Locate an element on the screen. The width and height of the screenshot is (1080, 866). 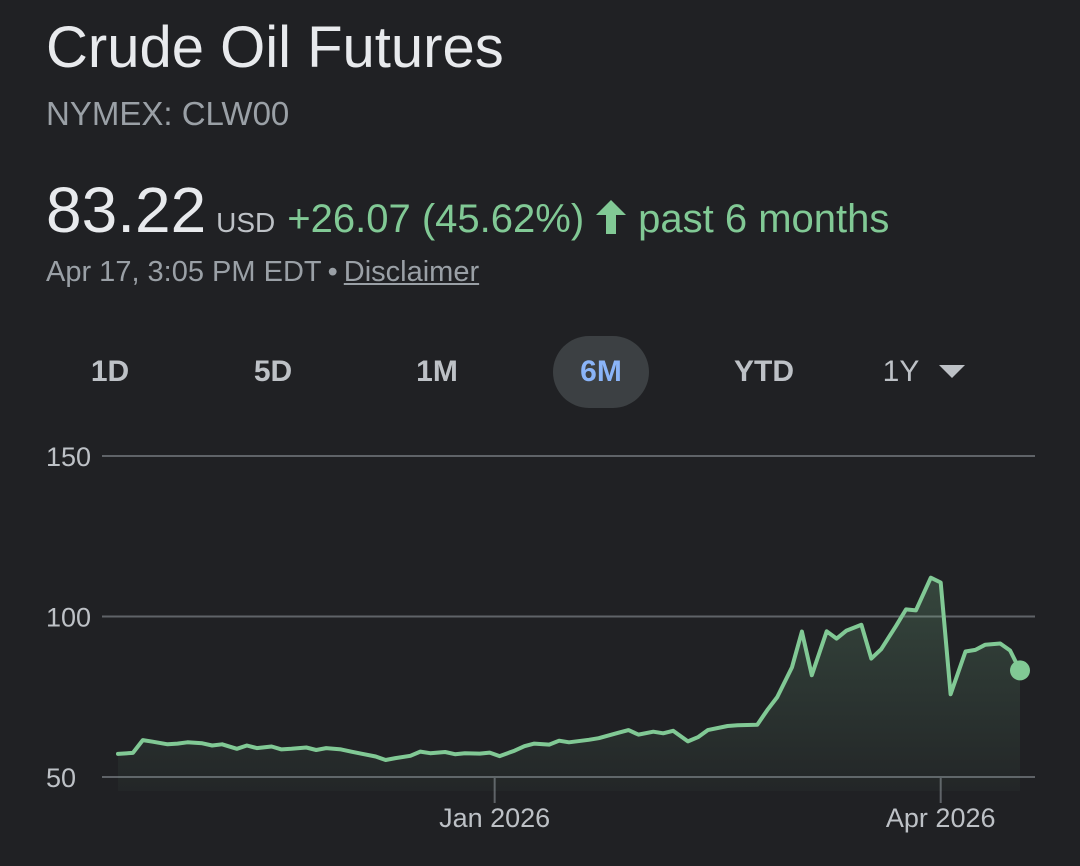
price-change: +26.07 (45.62%) is located at coordinates (436, 219).